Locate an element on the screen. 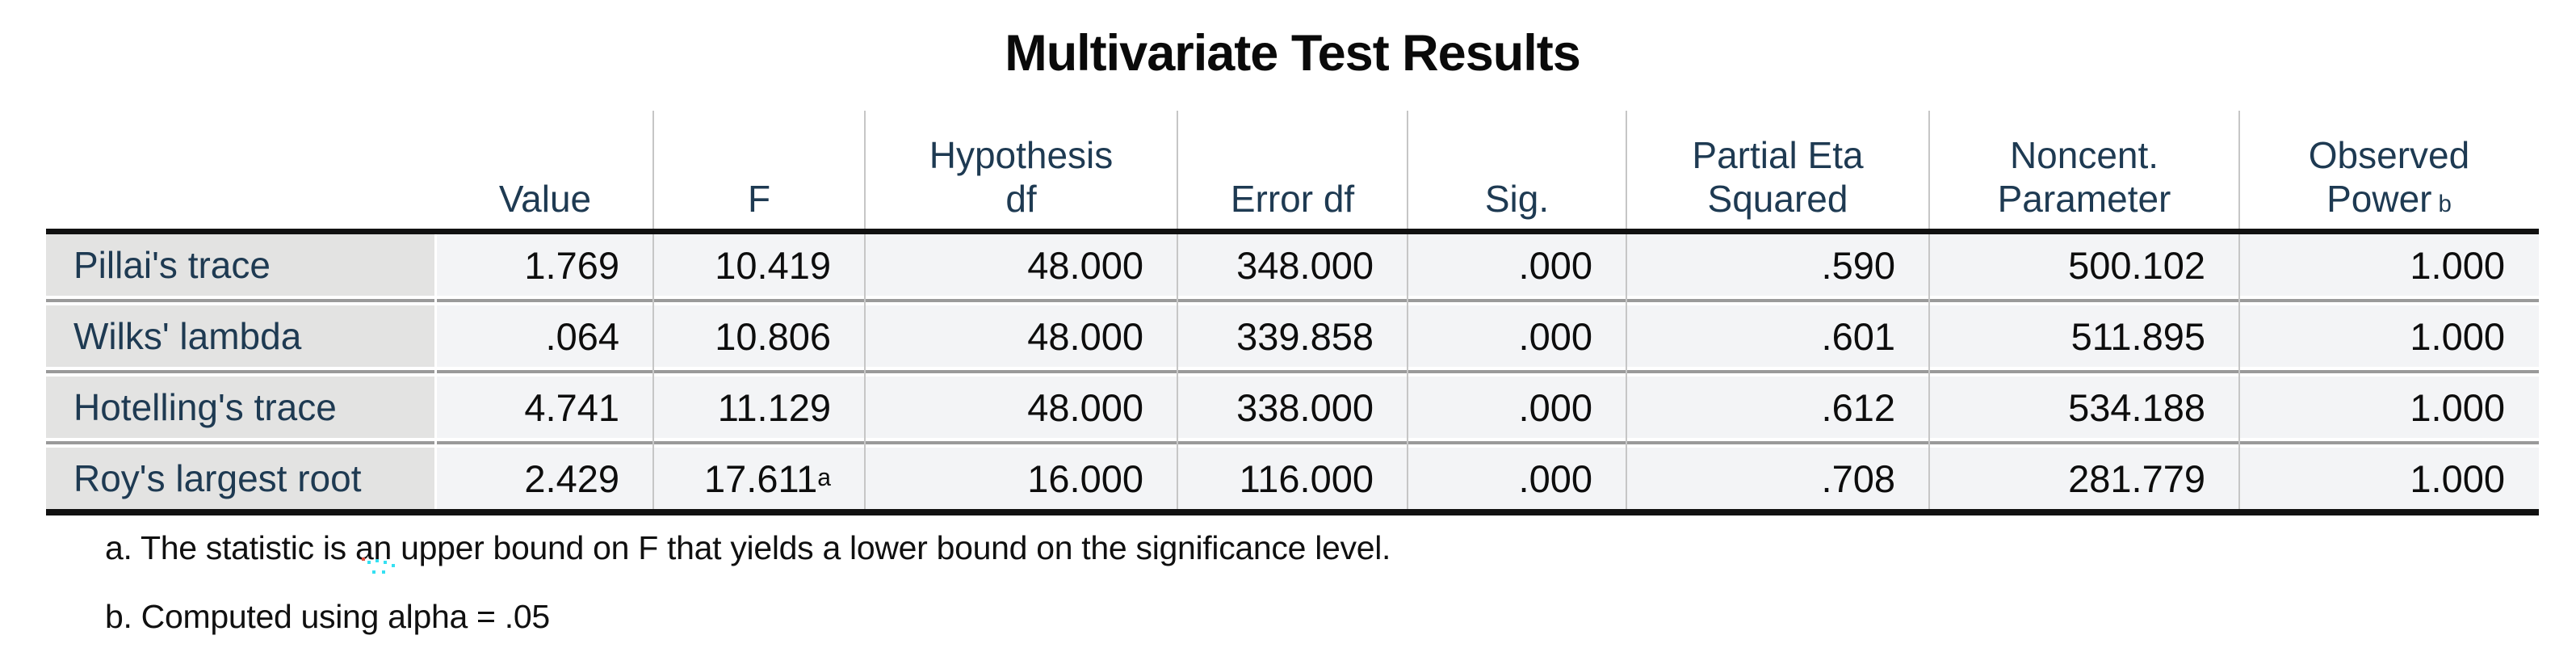 The image size is (2576, 648). cell-f: 10.806 is located at coordinates (759, 336).